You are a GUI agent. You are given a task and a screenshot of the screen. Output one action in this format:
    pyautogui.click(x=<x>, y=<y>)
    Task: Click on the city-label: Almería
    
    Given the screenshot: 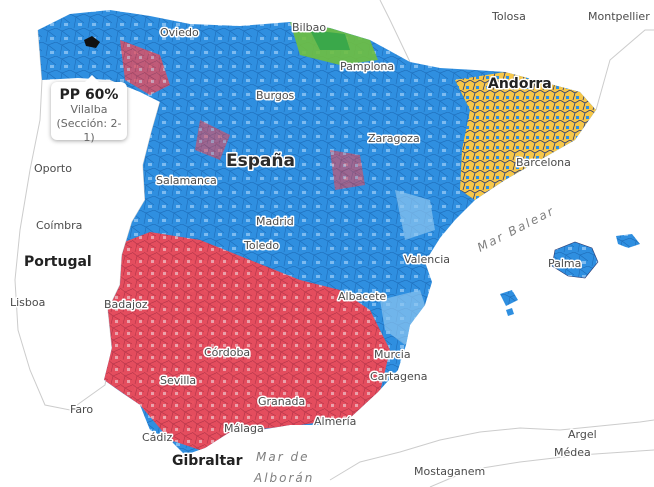 What is the action you would take?
    pyautogui.click(x=335, y=421)
    